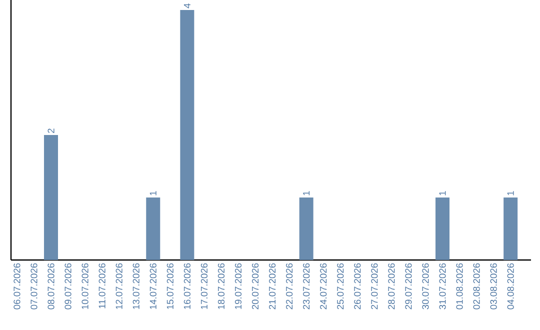 The width and height of the screenshot is (540, 330). I want to click on x-tick-label: 20.07.2026, so click(255, 286).